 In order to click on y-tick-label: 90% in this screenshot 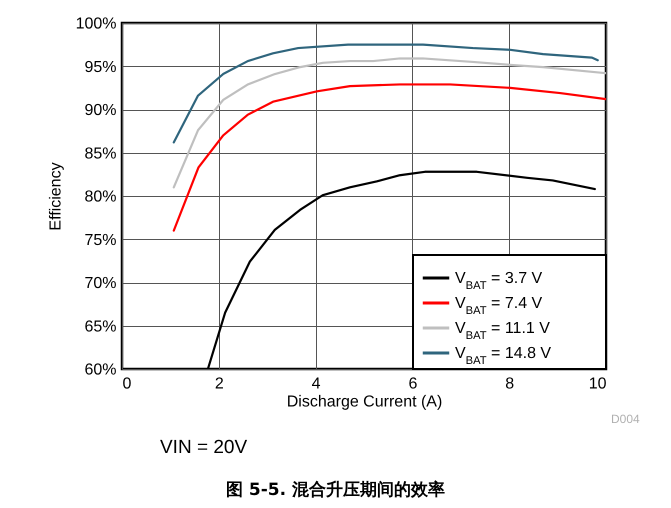, I will do `click(100, 110)`.